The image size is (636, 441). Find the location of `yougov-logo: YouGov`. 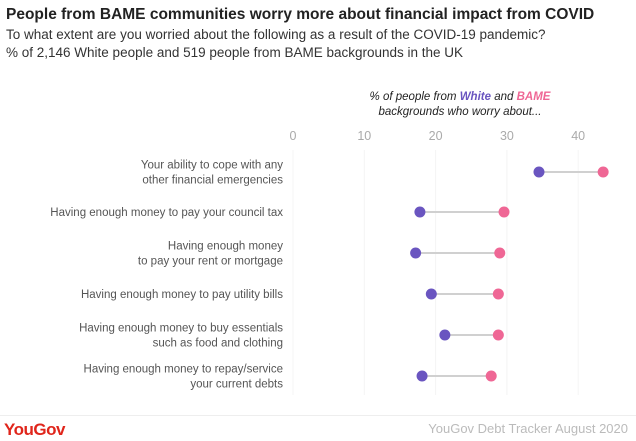

yougov-logo: YouGov is located at coordinates (34, 429).